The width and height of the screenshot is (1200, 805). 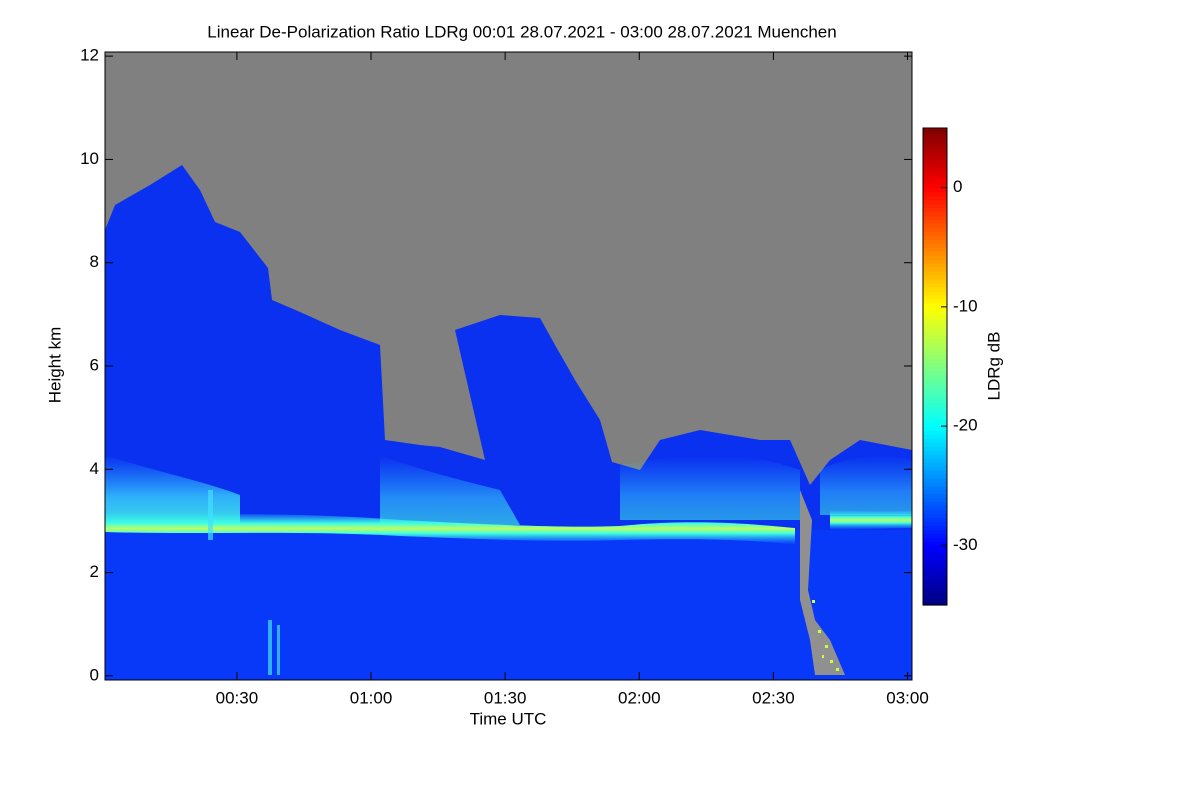 I want to click on colorbar-frame, so click(x=935, y=366).